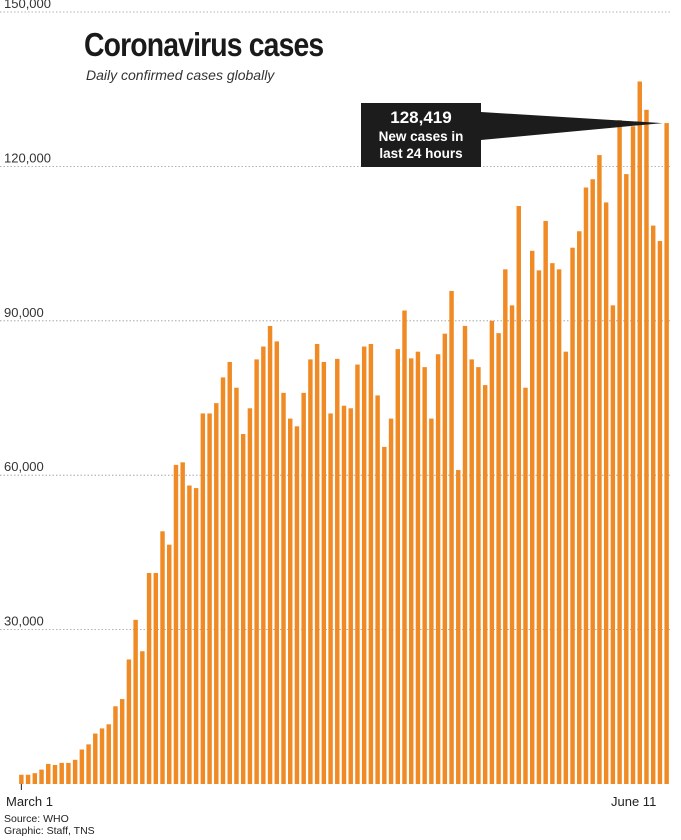  What do you see at coordinates (421, 117) in the screenshot?
I see `callout-value: 128,419` at bounding box center [421, 117].